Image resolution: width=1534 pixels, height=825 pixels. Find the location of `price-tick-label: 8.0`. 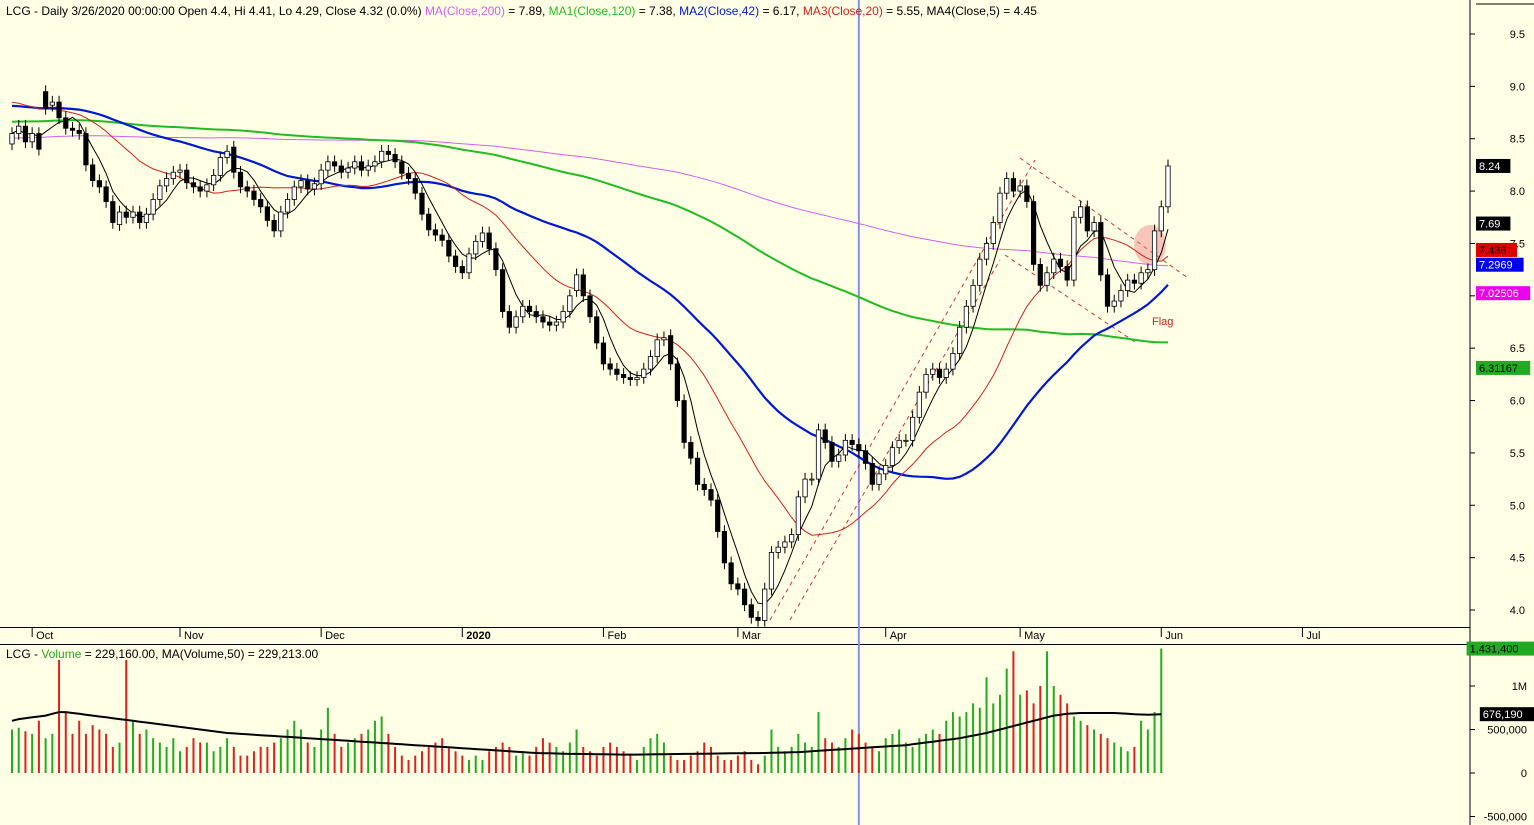

price-tick-label: 8.0 is located at coordinates (1517, 192).